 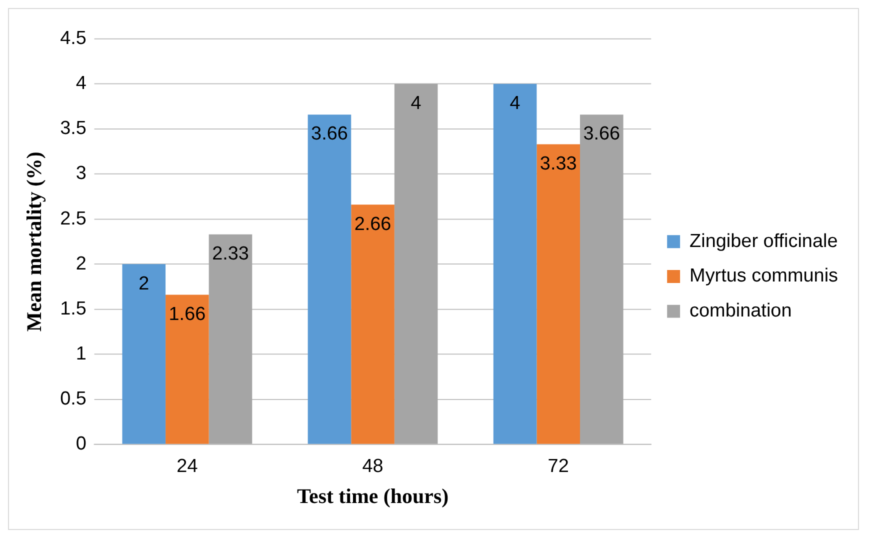 I want to click on x-axis-title: Test time (hours), so click(x=372, y=496).